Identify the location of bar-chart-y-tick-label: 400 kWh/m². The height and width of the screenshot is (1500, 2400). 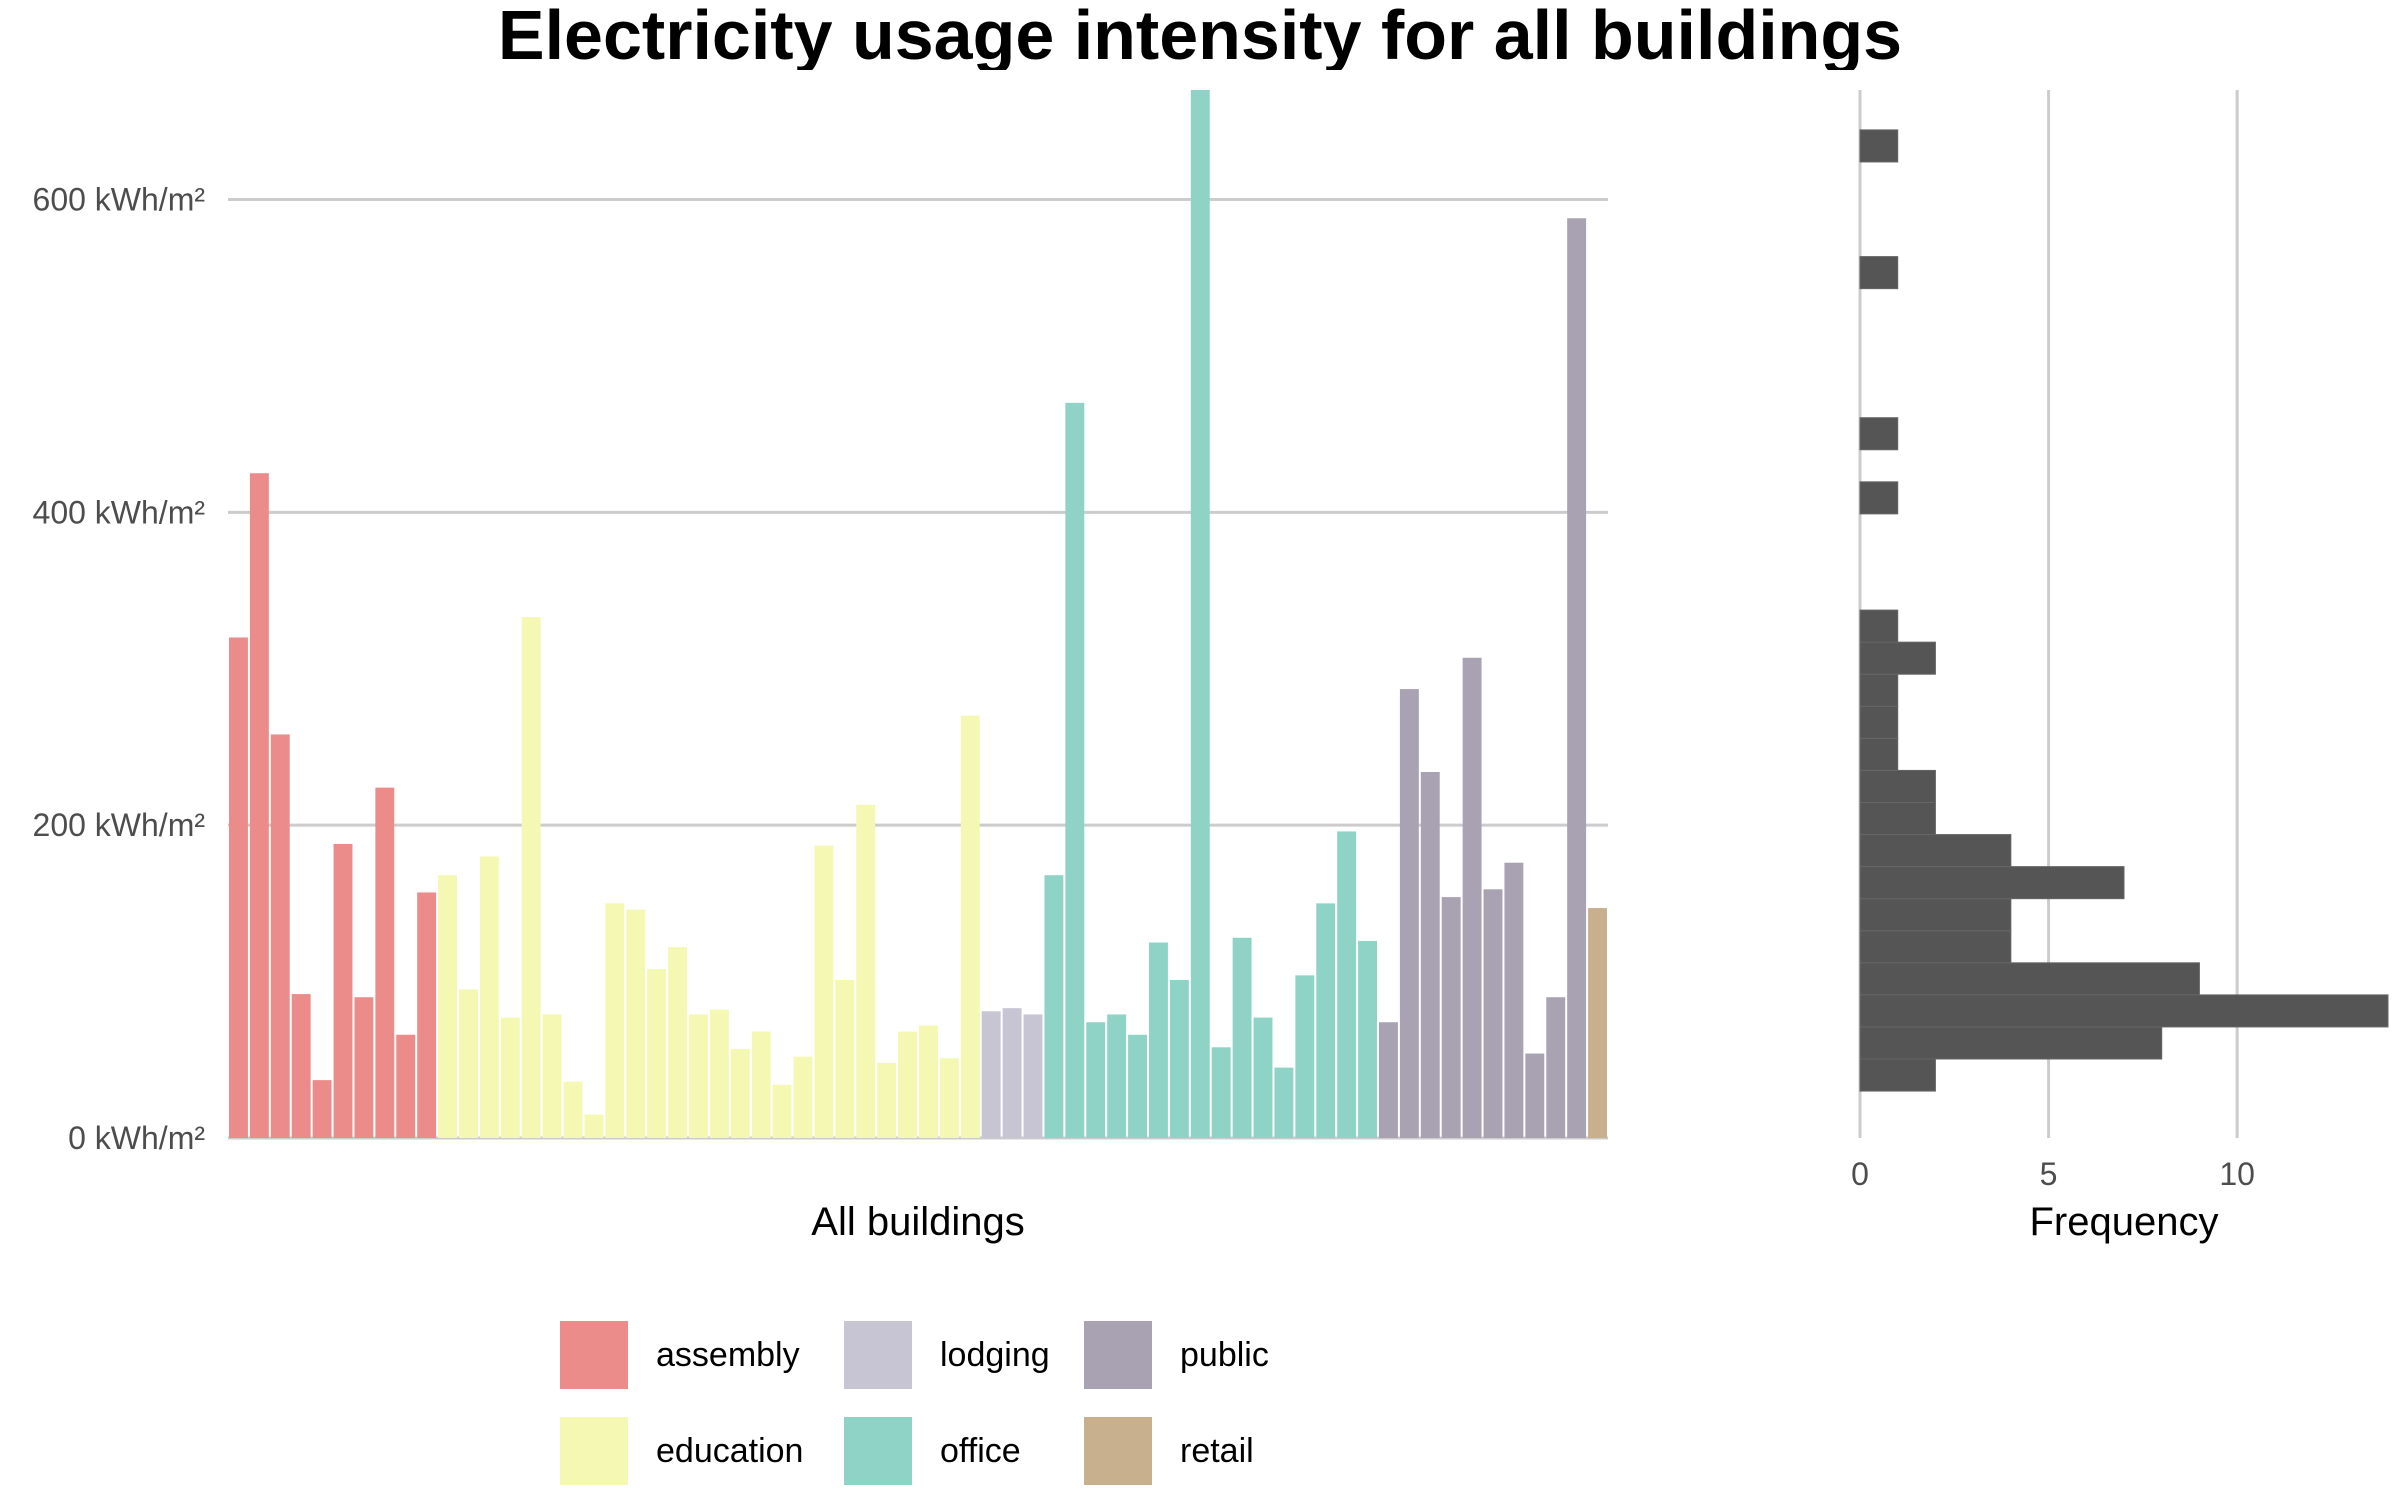
(119, 512).